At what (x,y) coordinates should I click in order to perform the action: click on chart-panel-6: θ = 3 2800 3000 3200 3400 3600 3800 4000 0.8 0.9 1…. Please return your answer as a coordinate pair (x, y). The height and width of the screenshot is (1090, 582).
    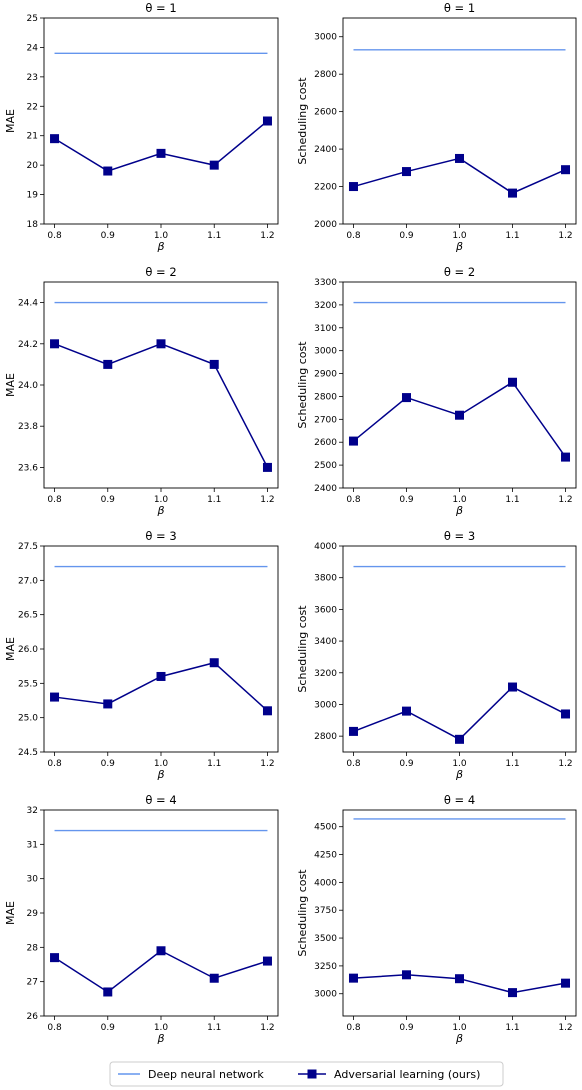
    Looking at the image, I should click on (436, 655).